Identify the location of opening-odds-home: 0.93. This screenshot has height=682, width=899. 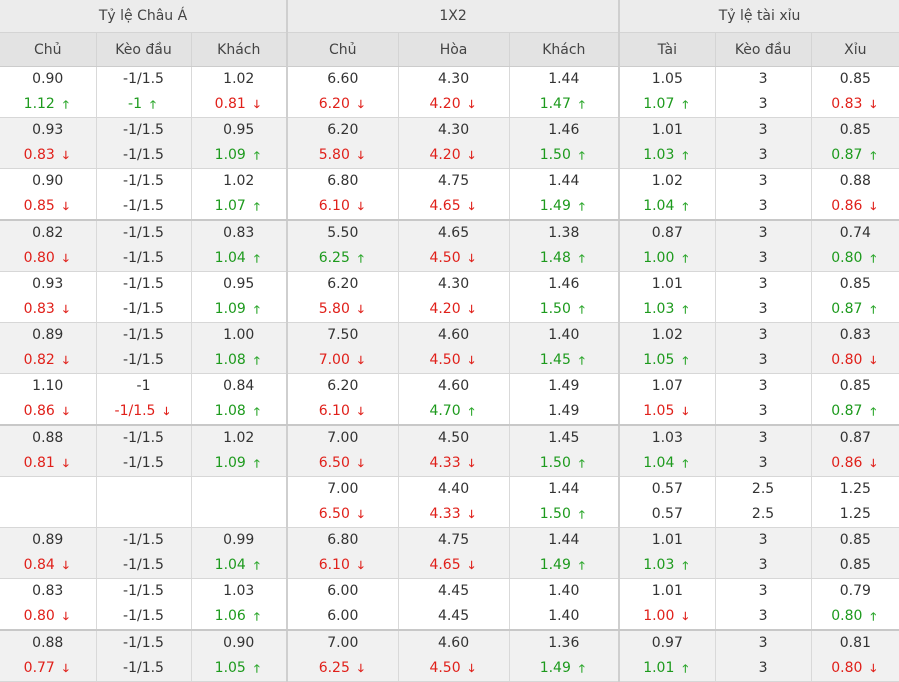
(48, 130).